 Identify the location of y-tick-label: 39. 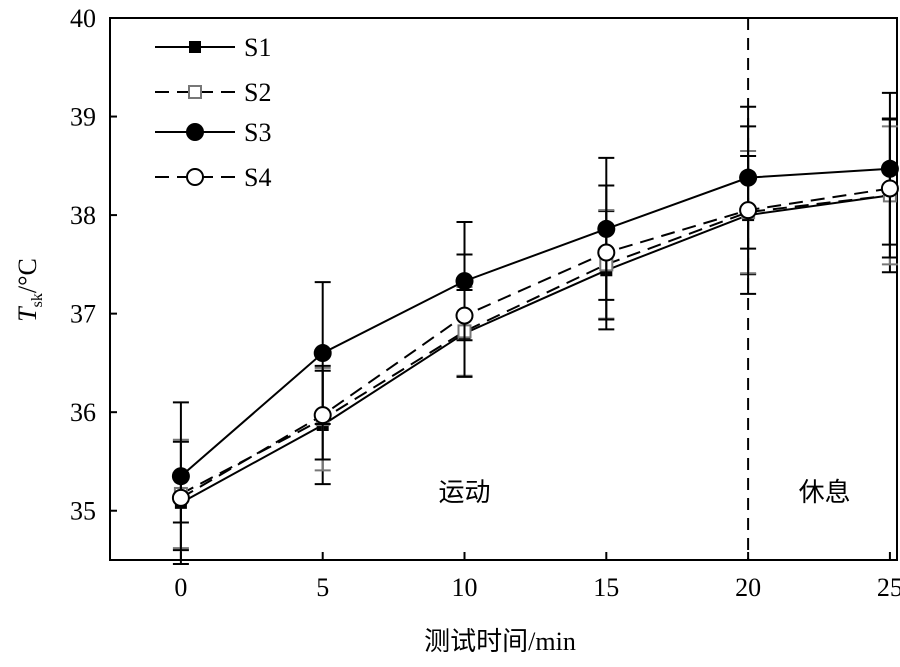
(83, 117).